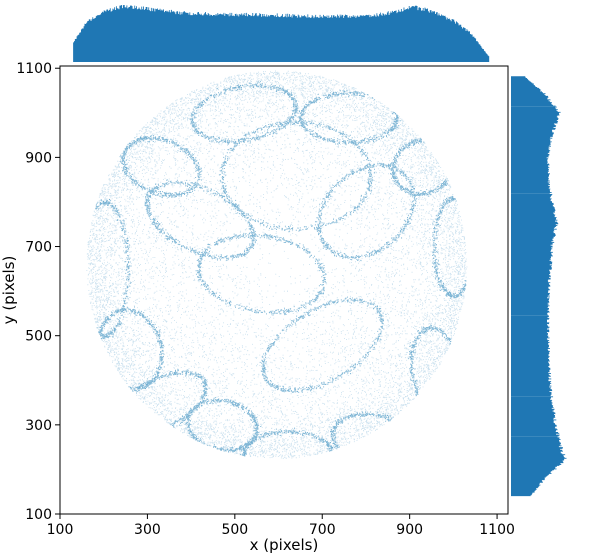 The height and width of the screenshot is (557, 598). What do you see at coordinates (38, 158) in the screenshot?
I see `y-tick-label: 900` at bounding box center [38, 158].